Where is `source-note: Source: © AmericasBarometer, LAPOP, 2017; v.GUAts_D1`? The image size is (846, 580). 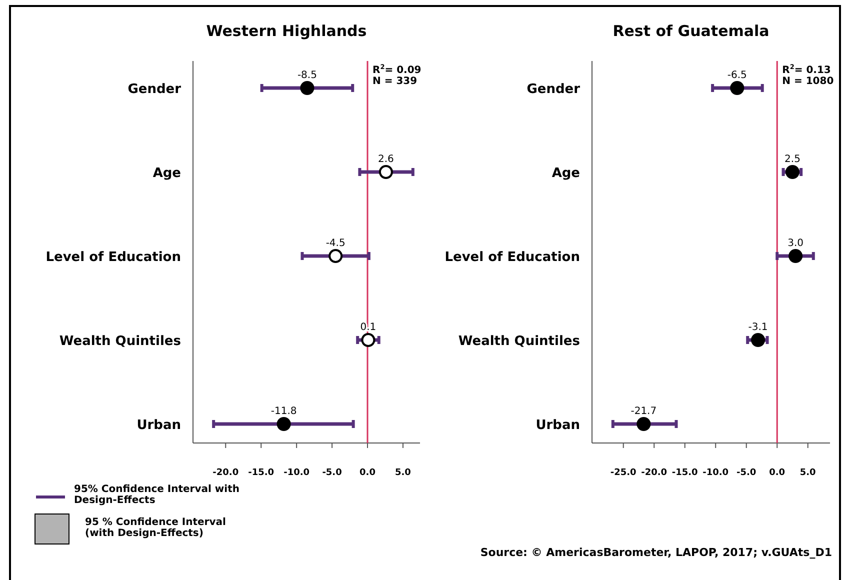
source-note: Source: © AmericasBarometer, LAPOP, 2017; v.GUAts_D1 is located at coordinates (656, 552).